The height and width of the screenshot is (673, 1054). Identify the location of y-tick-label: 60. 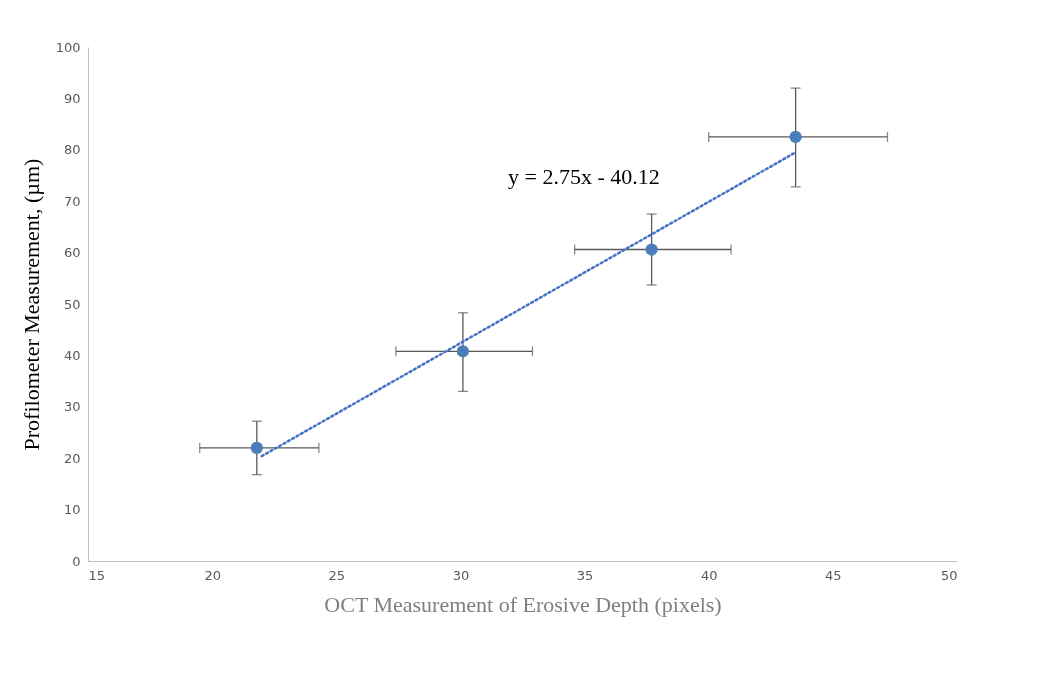
(72, 253).